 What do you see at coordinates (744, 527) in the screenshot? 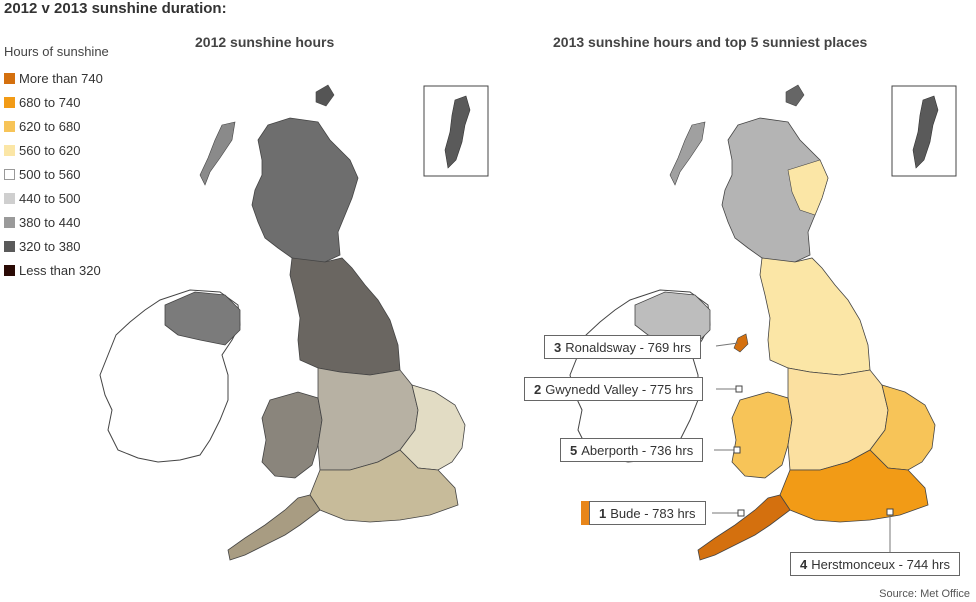
I see `map-2013-southwest` at bounding box center [744, 527].